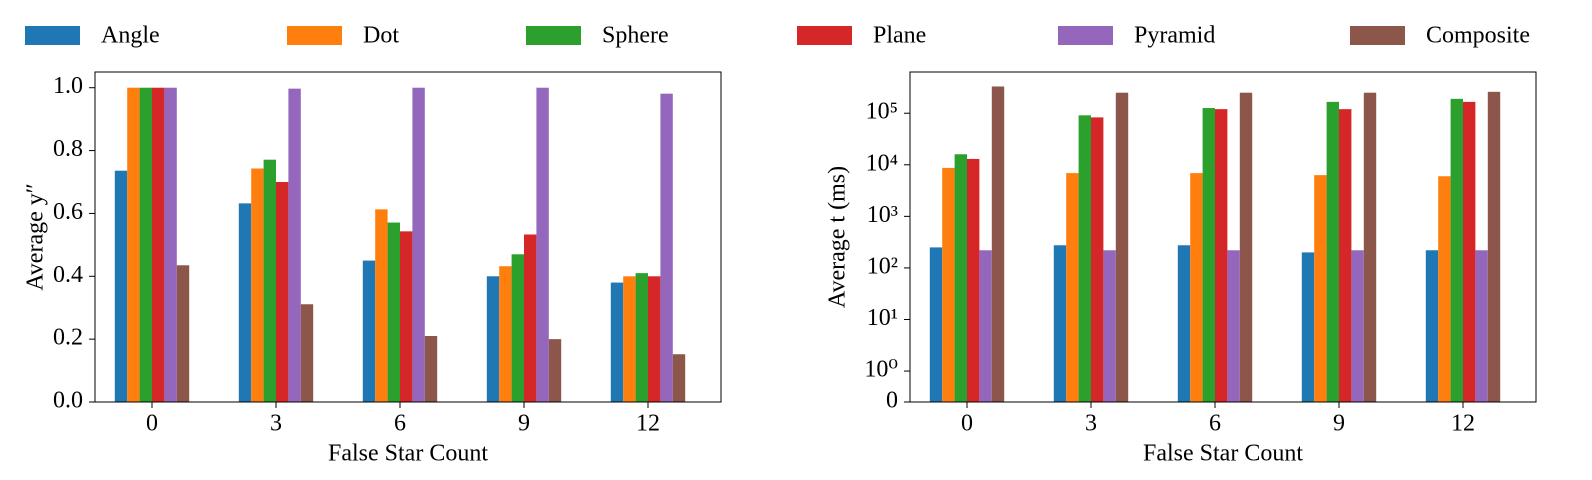  I want to click on legend-label: Composite, so click(1478, 36).